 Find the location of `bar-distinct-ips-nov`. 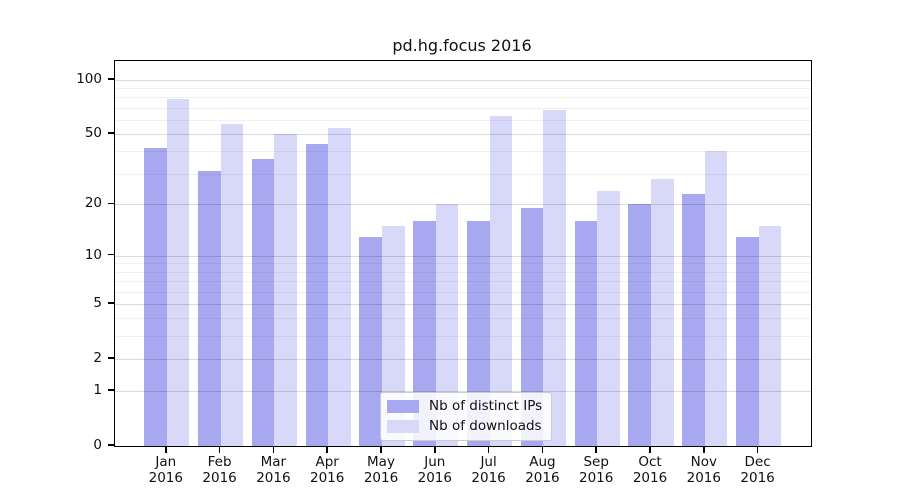

bar-distinct-ips-nov is located at coordinates (693, 319).